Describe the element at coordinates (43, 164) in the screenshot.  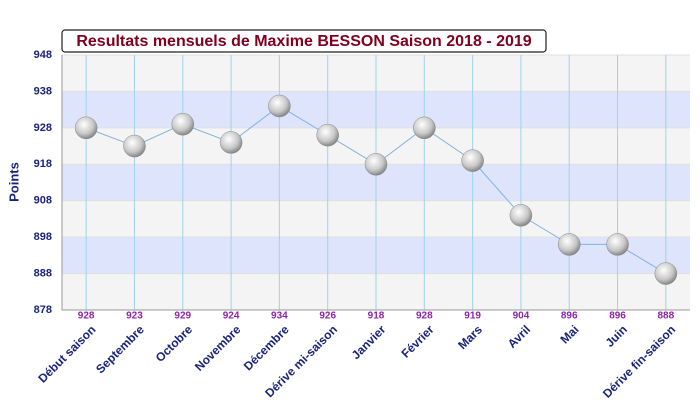
I see `y-tick-label: 918` at that location.